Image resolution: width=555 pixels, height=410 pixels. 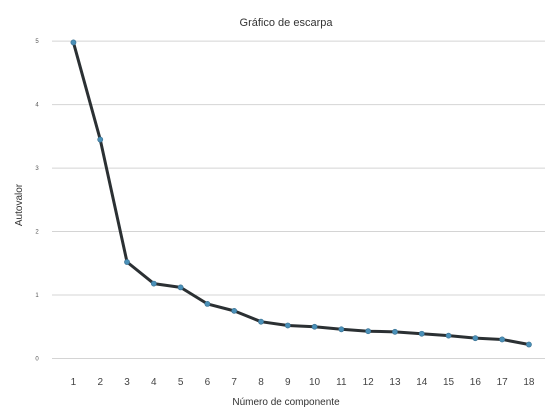 I want to click on chart-title: Gráfico de escarpa, so click(x=287, y=23).